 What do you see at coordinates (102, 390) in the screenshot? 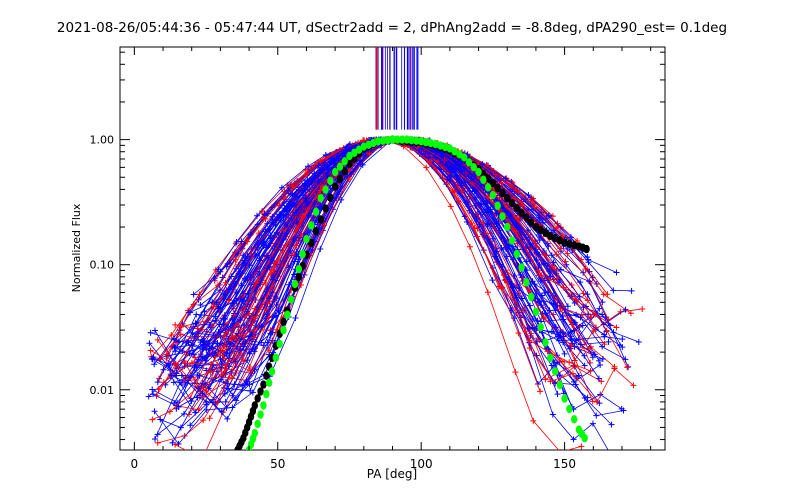
I see `y-tick-label: 0.01` at bounding box center [102, 390].